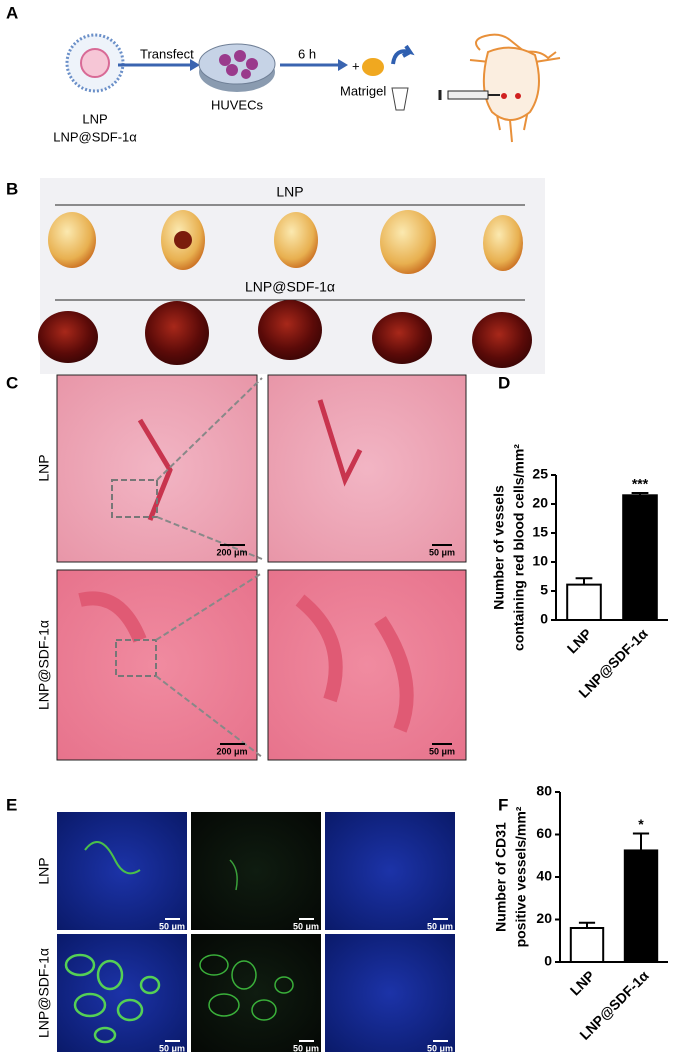 Image resolution: width=685 pixels, height=1052 pixels. Describe the element at coordinates (499, 547) in the screenshot. I see `y-axis-label: Number of vessels` at that location.